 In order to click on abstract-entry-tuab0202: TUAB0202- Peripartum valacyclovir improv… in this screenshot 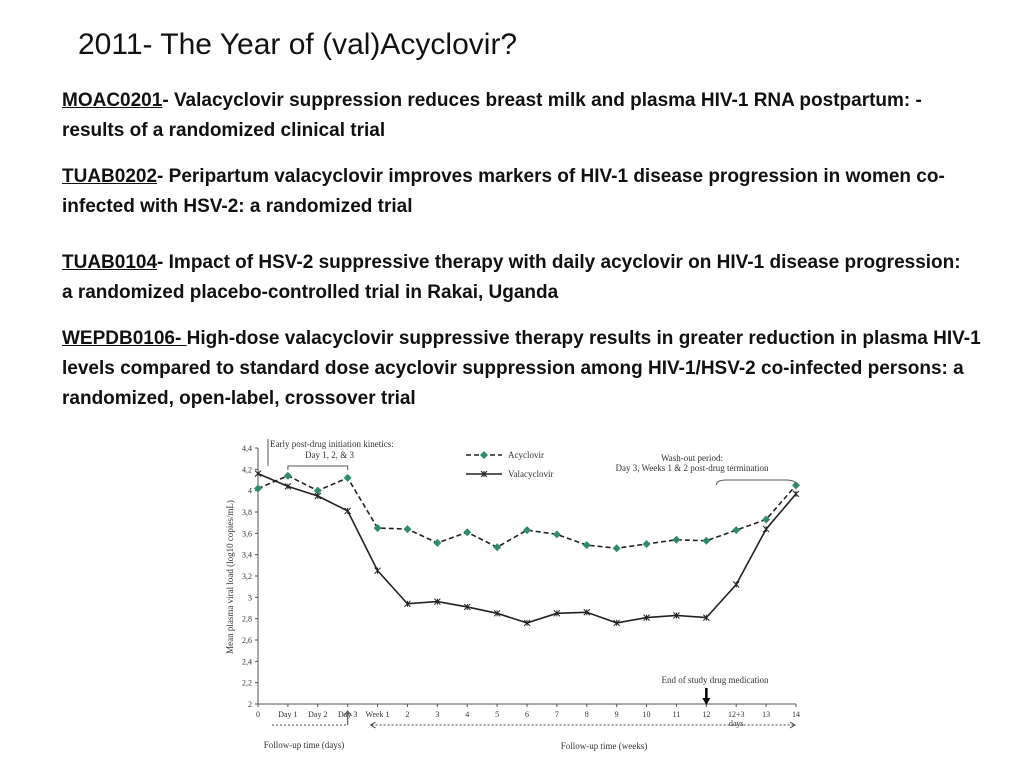, I will do `click(512, 192)`.